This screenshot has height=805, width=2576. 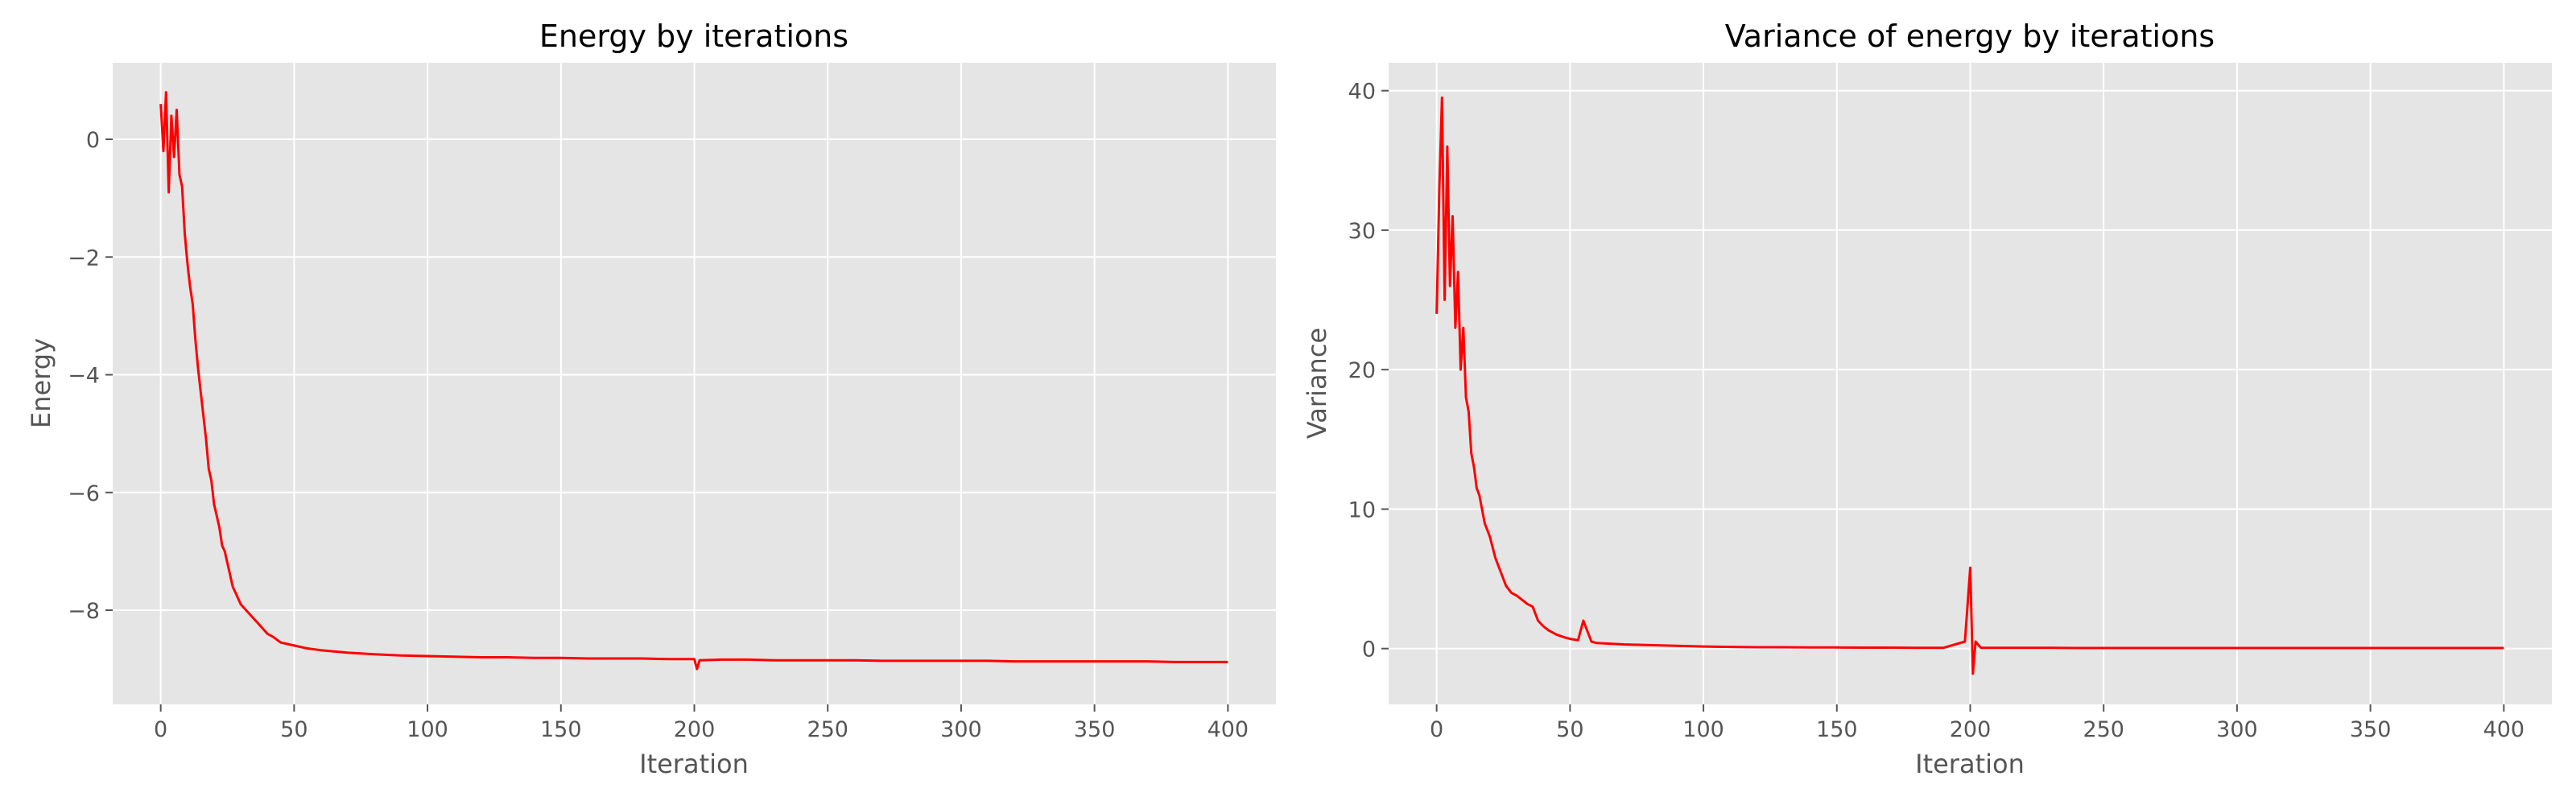 What do you see at coordinates (1362, 370) in the screenshot?
I see `y-tick-label: 20` at bounding box center [1362, 370].